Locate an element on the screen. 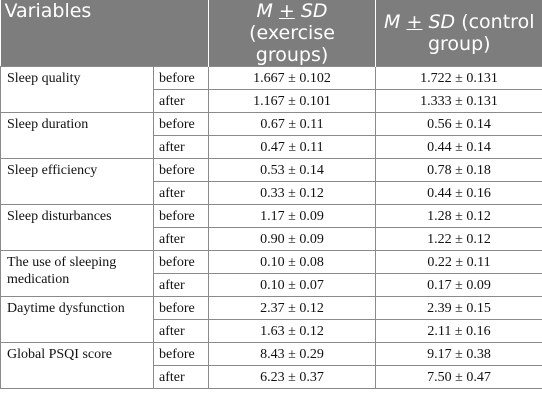  exercise-value: 8.43 ± 0.29 is located at coordinates (292, 354).